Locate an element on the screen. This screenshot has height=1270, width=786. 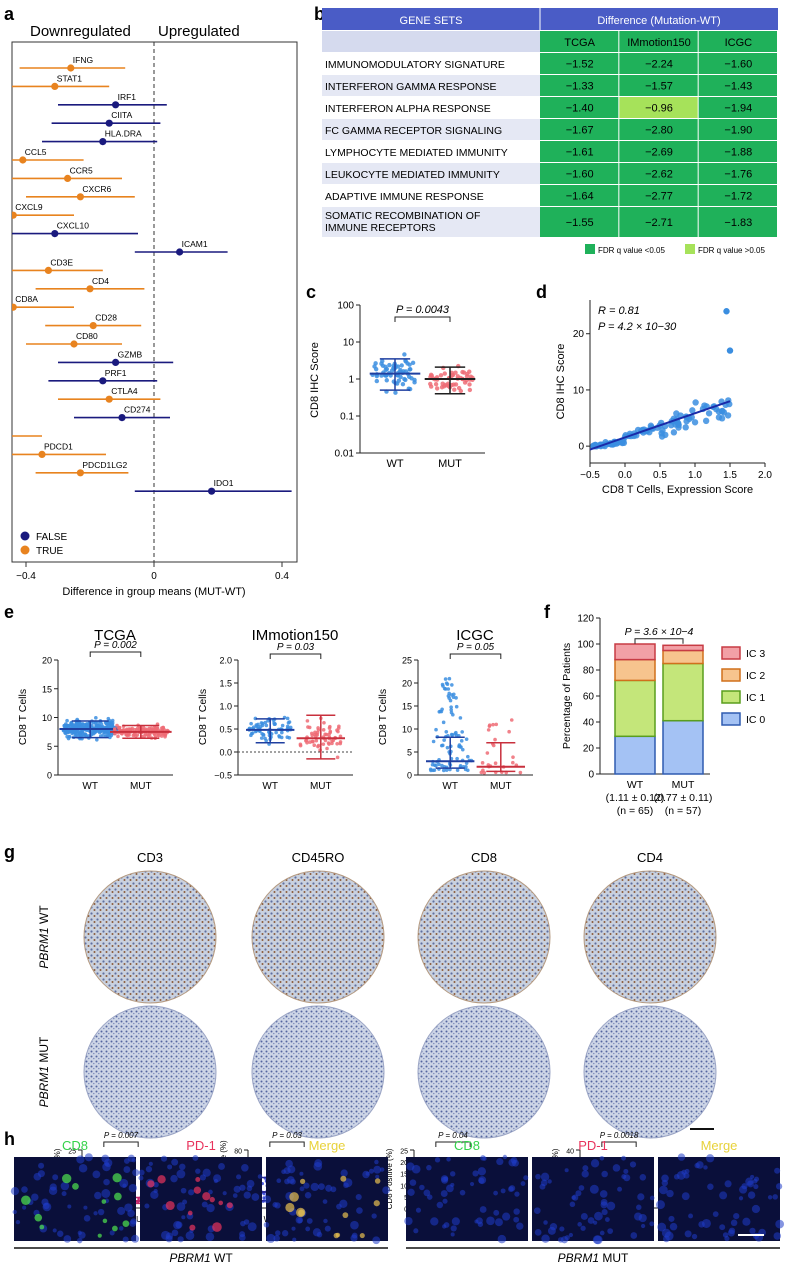
bar-wt-ic1 is located at coordinates (635, 708).